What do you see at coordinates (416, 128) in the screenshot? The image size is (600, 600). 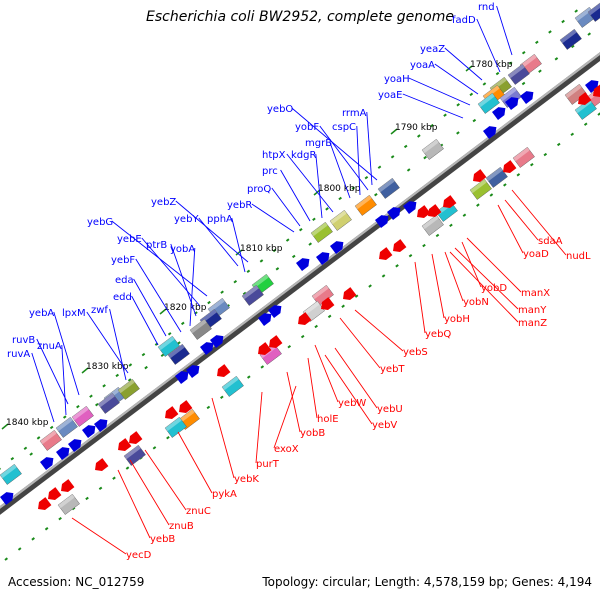 I see `kbp-label: 1790 kbp` at bounding box center [416, 128].